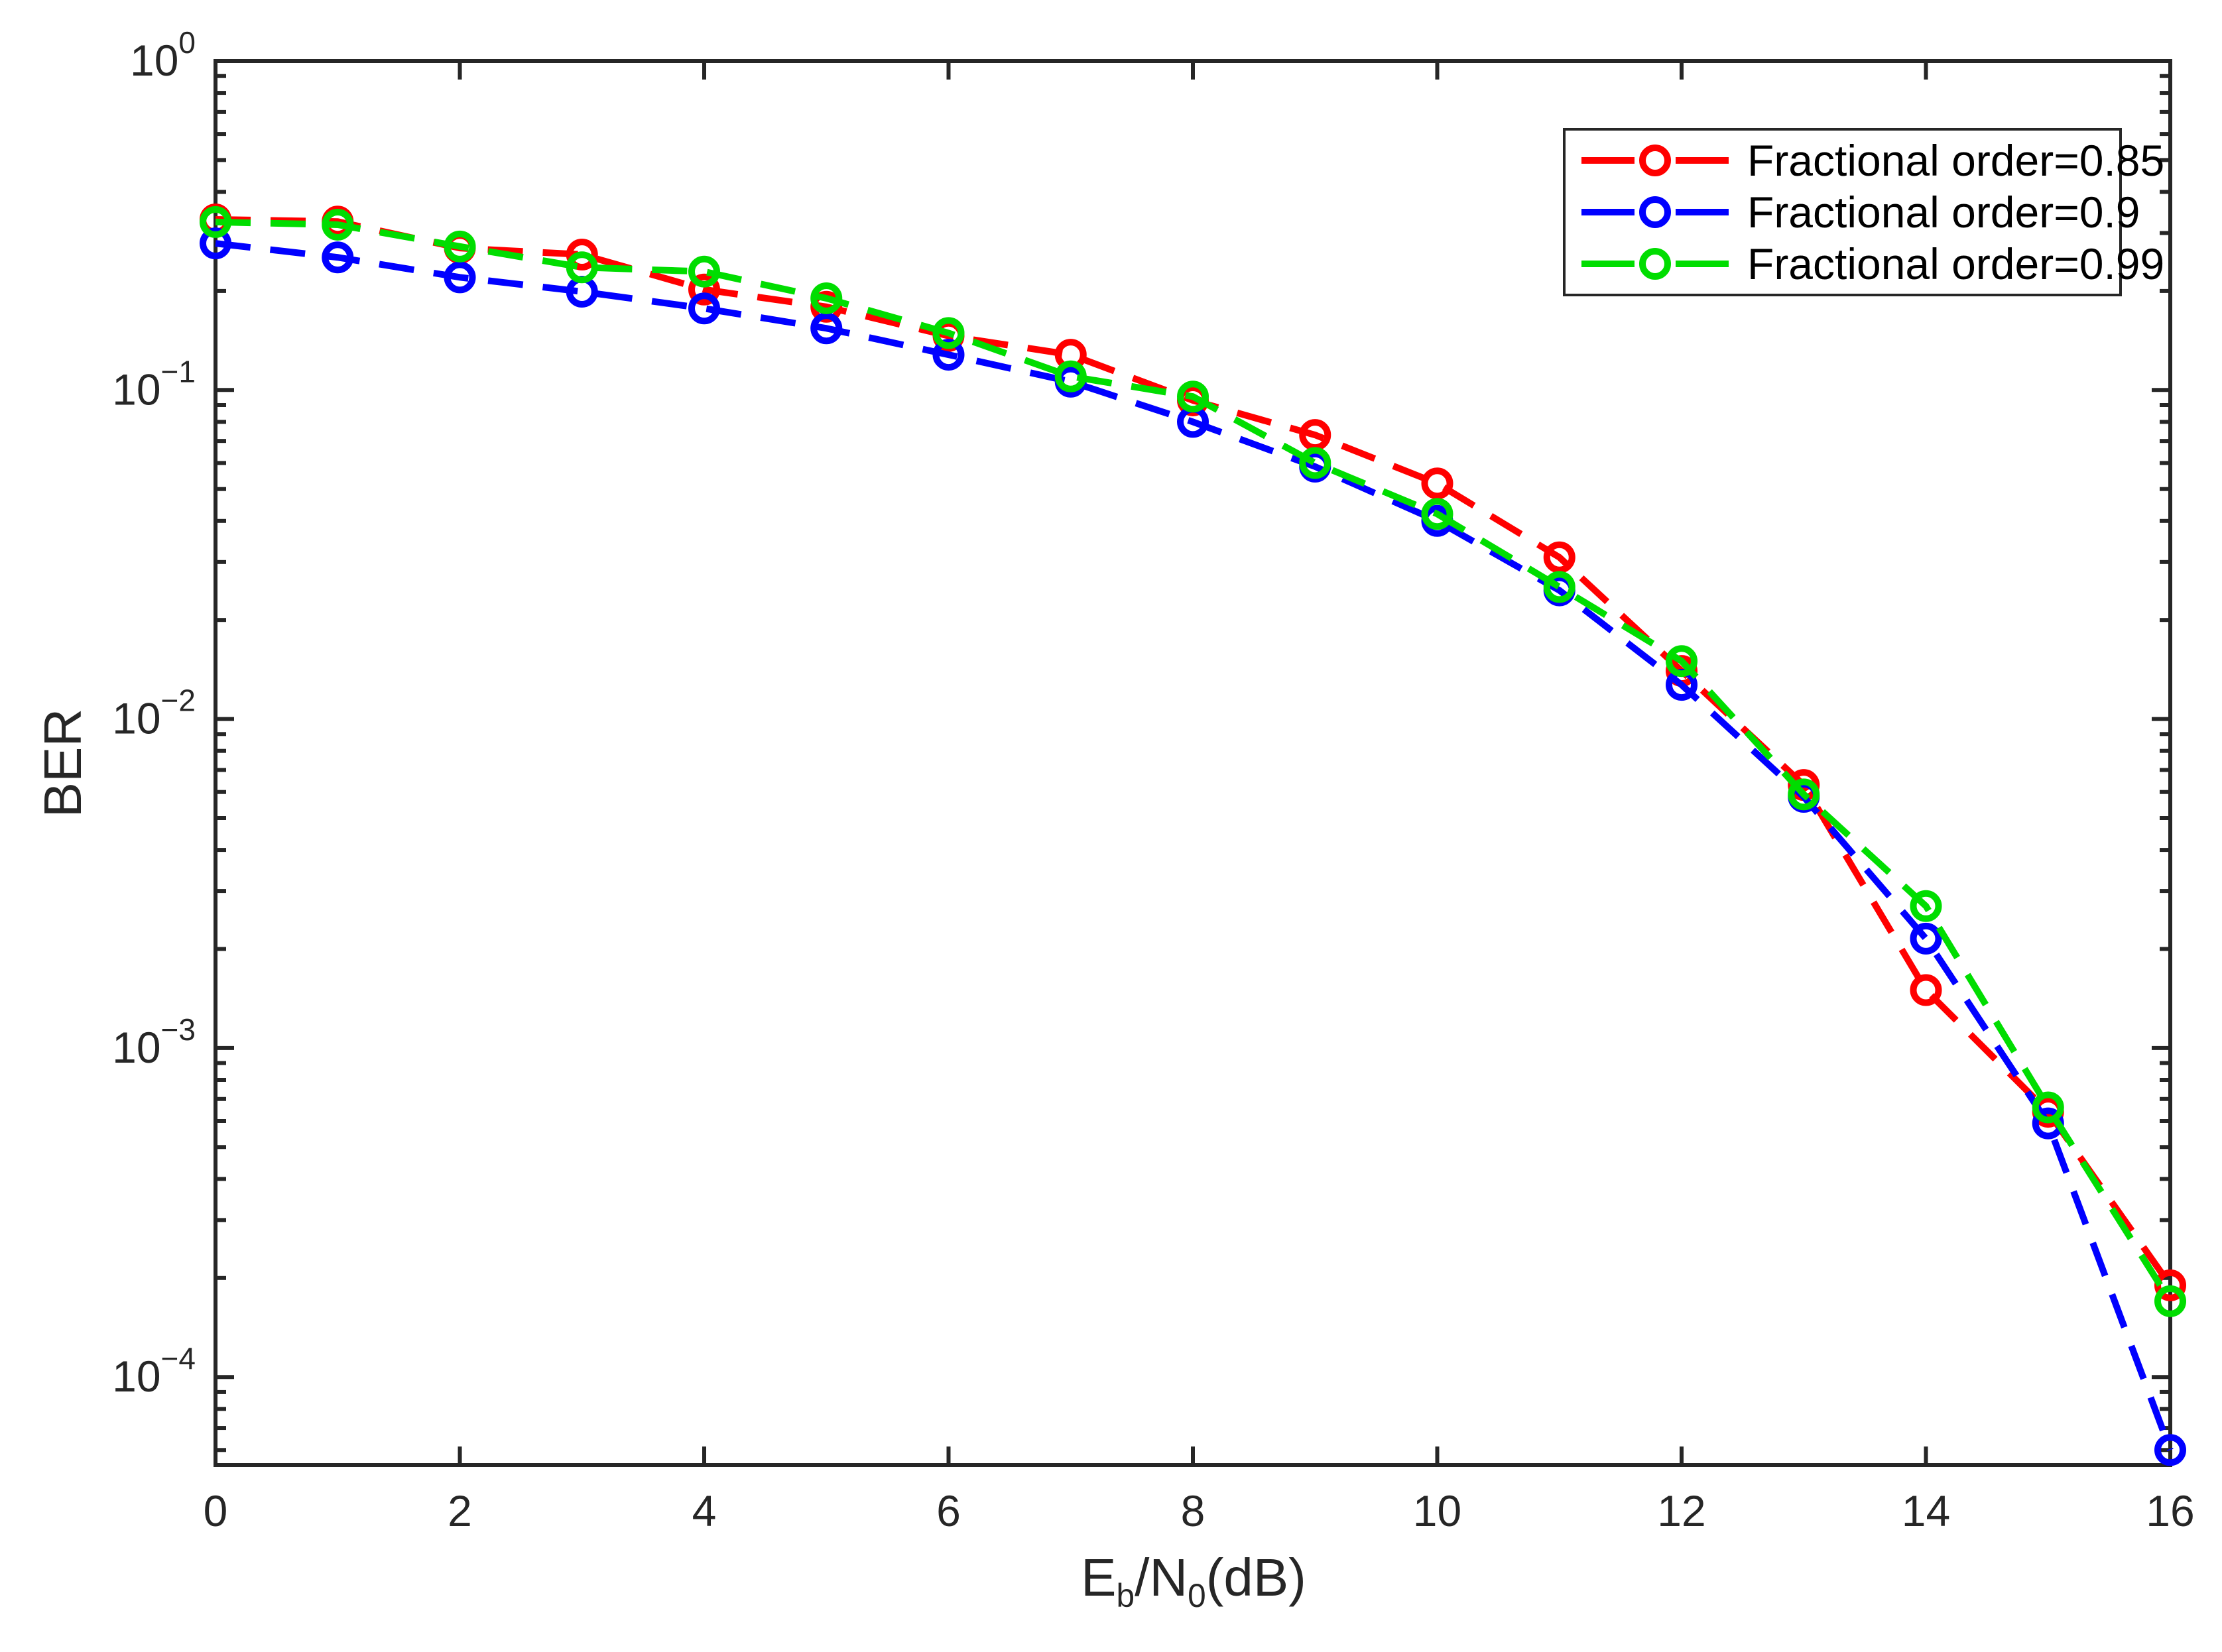 The height and width of the screenshot is (1652, 2222). I want to click on legend-item: Fractional order=0.85, so click(1865, 160).